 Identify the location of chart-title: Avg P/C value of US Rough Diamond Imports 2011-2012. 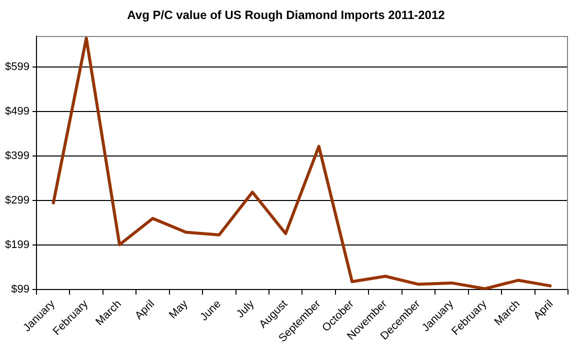
(286, 15).